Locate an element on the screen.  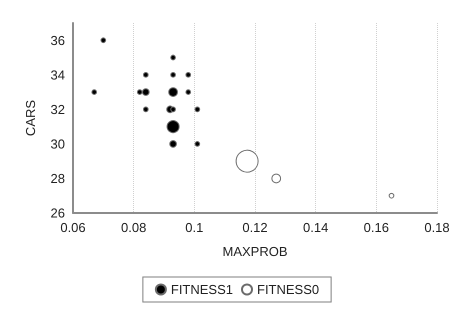
y-tick-label: 36 is located at coordinates (57, 40).